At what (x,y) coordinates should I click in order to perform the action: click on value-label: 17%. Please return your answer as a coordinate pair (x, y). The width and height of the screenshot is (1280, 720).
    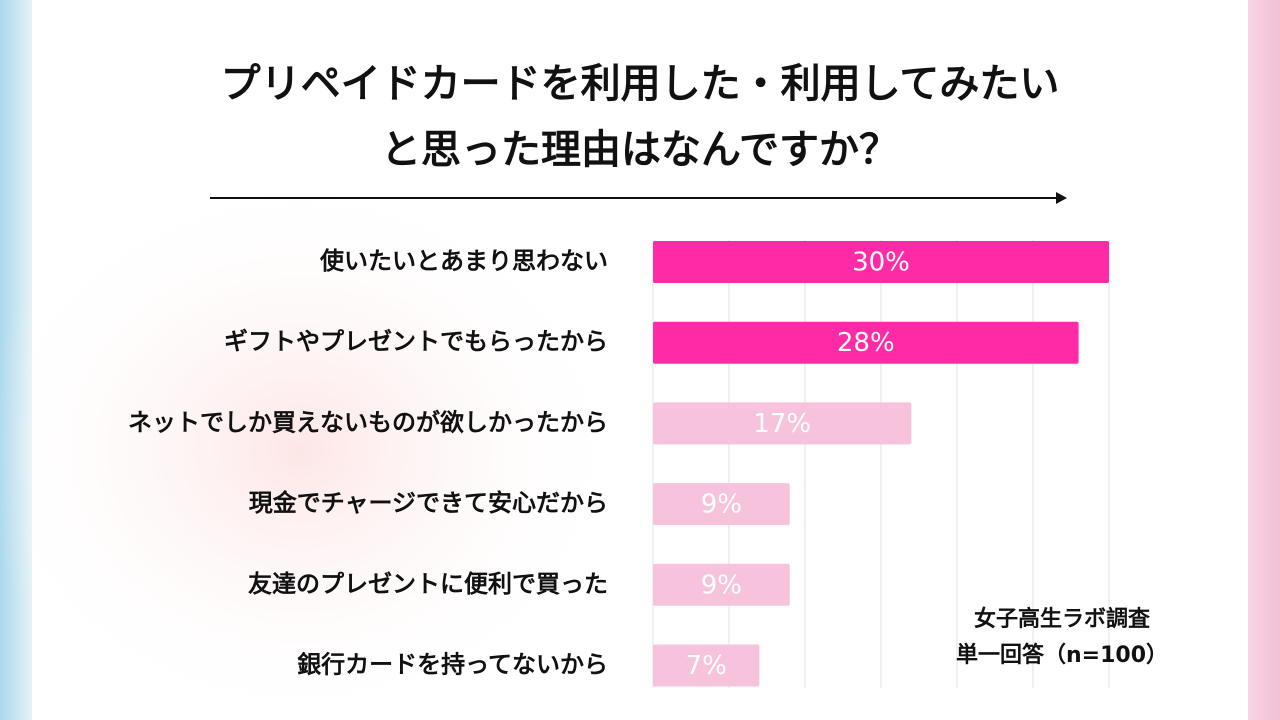
    Looking at the image, I should click on (782, 424).